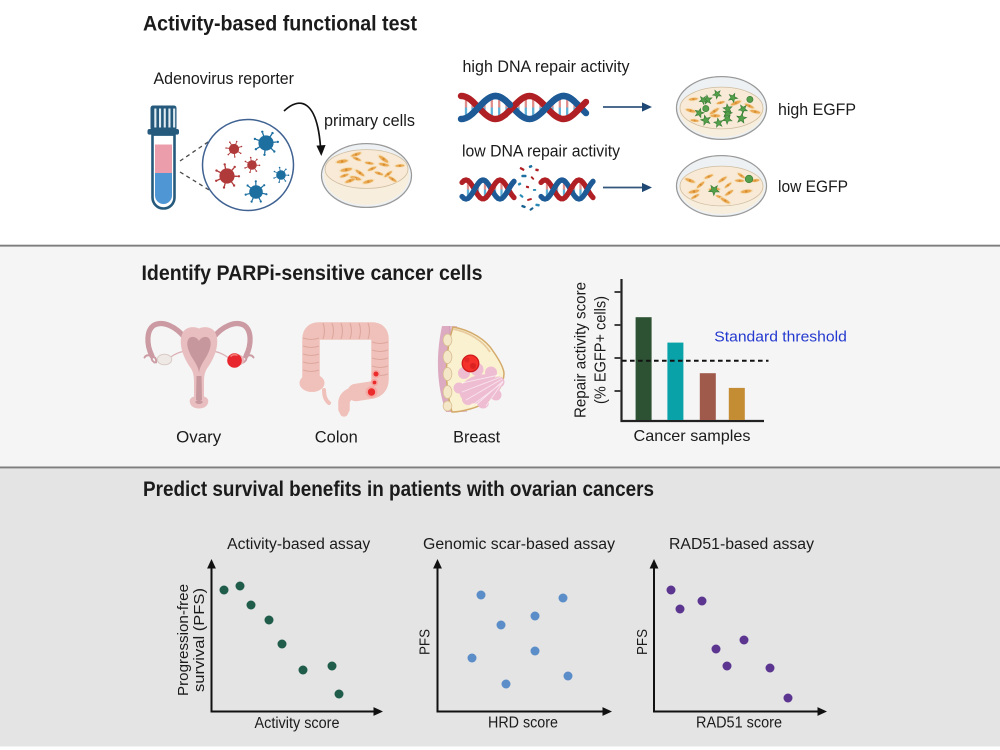 This screenshot has width=1000, height=750. What do you see at coordinates (280, 24) in the screenshot?
I see `svg-text: Activity-based functional test` at bounding box center [280, 24].